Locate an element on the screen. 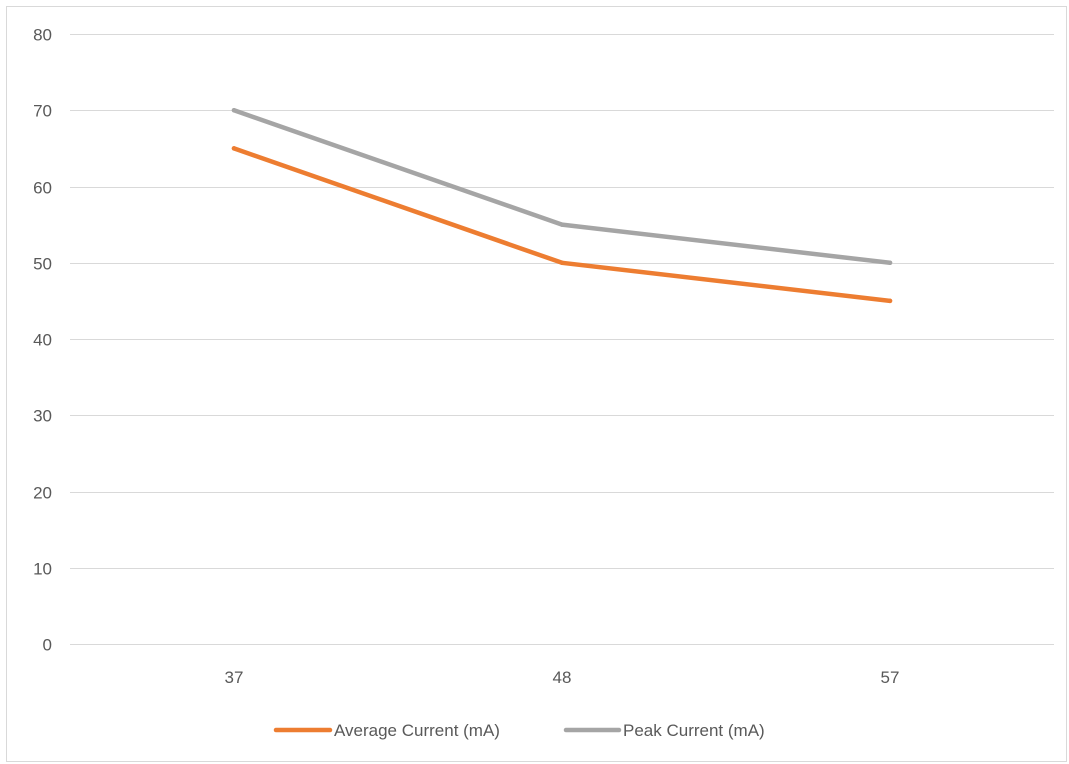 The image size is (1069, 764). x-tick-label: 37 is located at coordinates (234, 677).